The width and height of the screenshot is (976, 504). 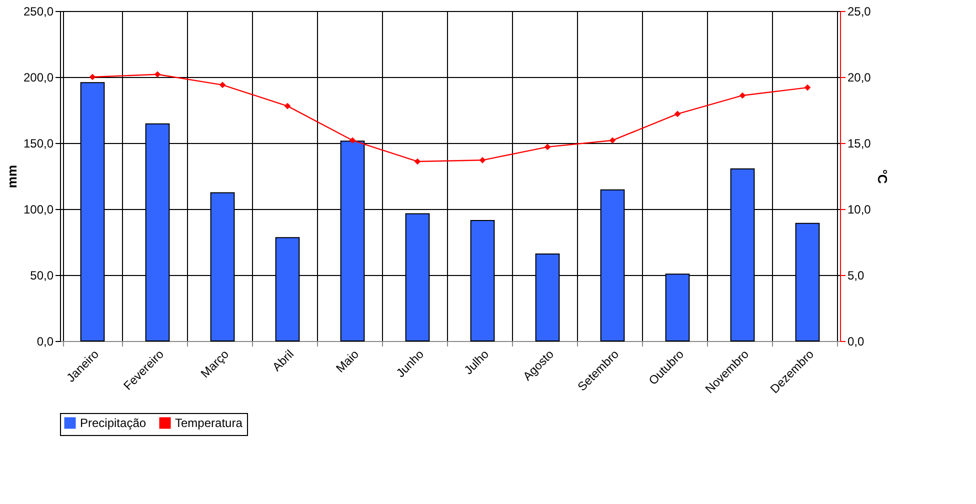 I want to click on y-tick-label: 200,0, so click(x=38, y=77).